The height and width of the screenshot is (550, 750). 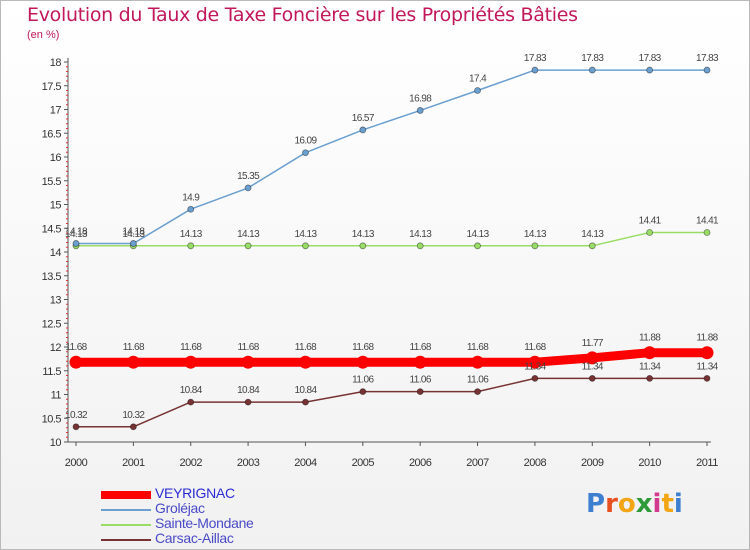 What do you see at coordinates (363, 463) in the screenshot?
I see `x-tick-label: 2005` at bounding box center [363, 463].